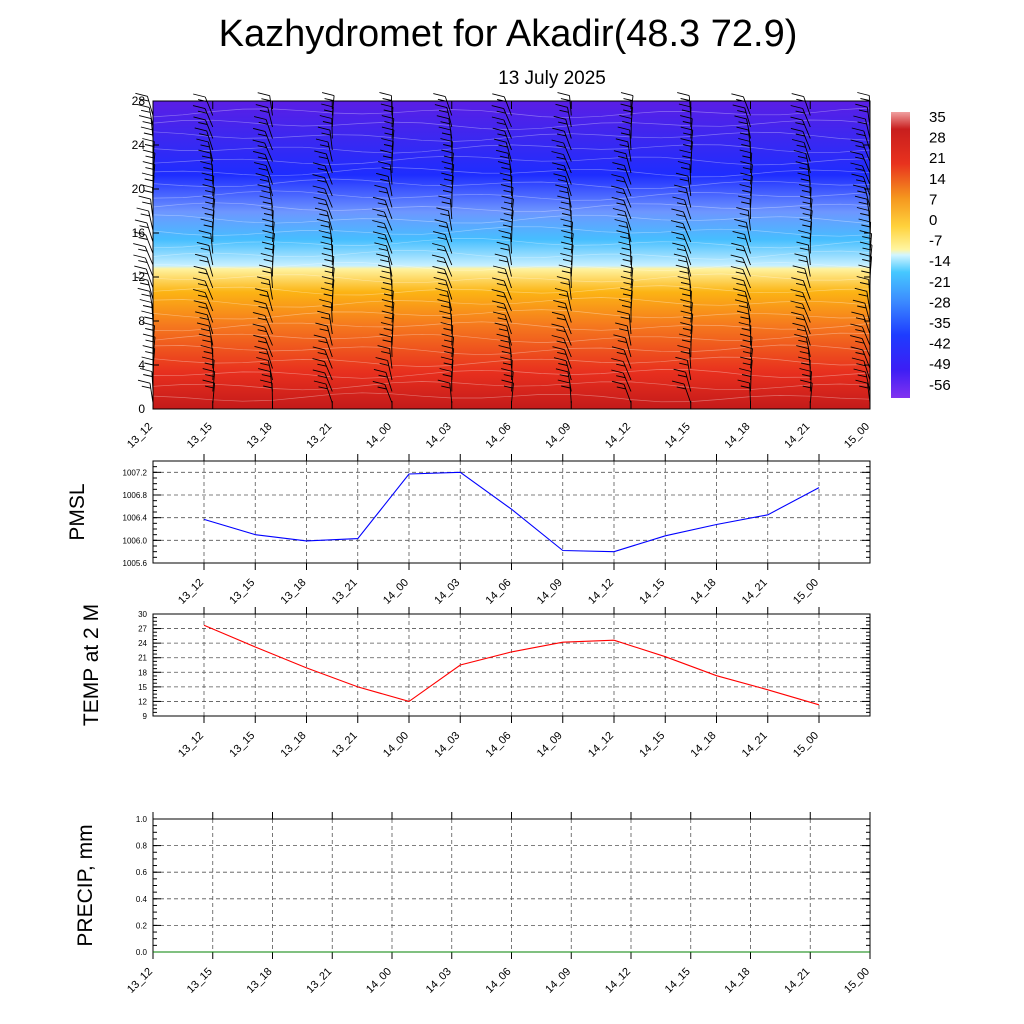 This screenshot has width=1024, height=1024. What do you see at coordinates (499, 981) in the screenshot?
I see `x-tick-label: 14_06` at bounding box center [499, 981].